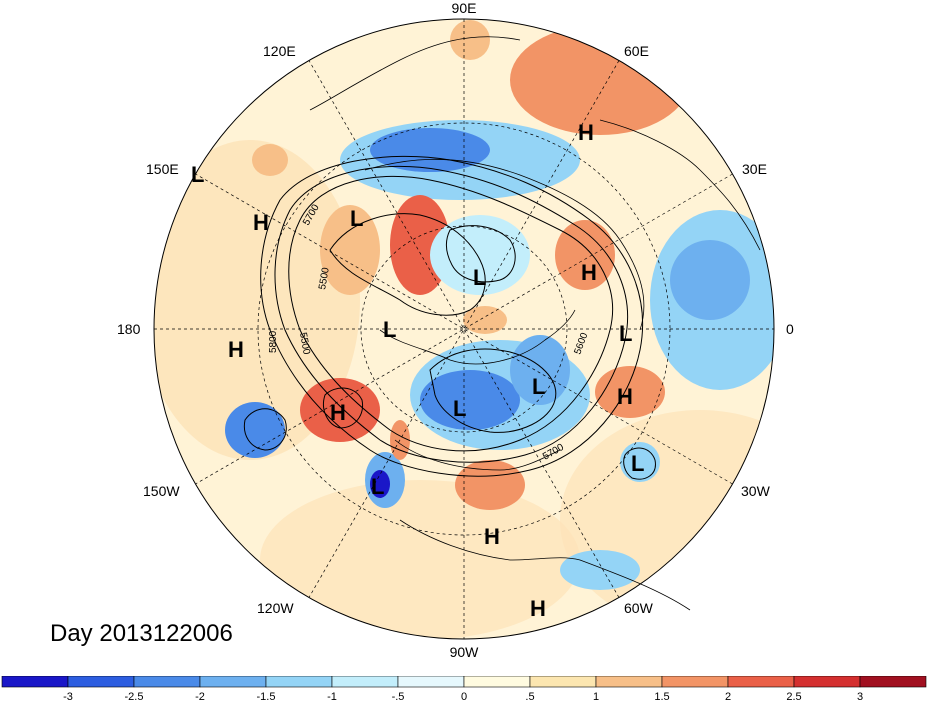 This screenshot has height=702, width=928. Describe the element at coordinates (756, 491) in the screenshot. I see `lon-label-30w: 30W` at that location.